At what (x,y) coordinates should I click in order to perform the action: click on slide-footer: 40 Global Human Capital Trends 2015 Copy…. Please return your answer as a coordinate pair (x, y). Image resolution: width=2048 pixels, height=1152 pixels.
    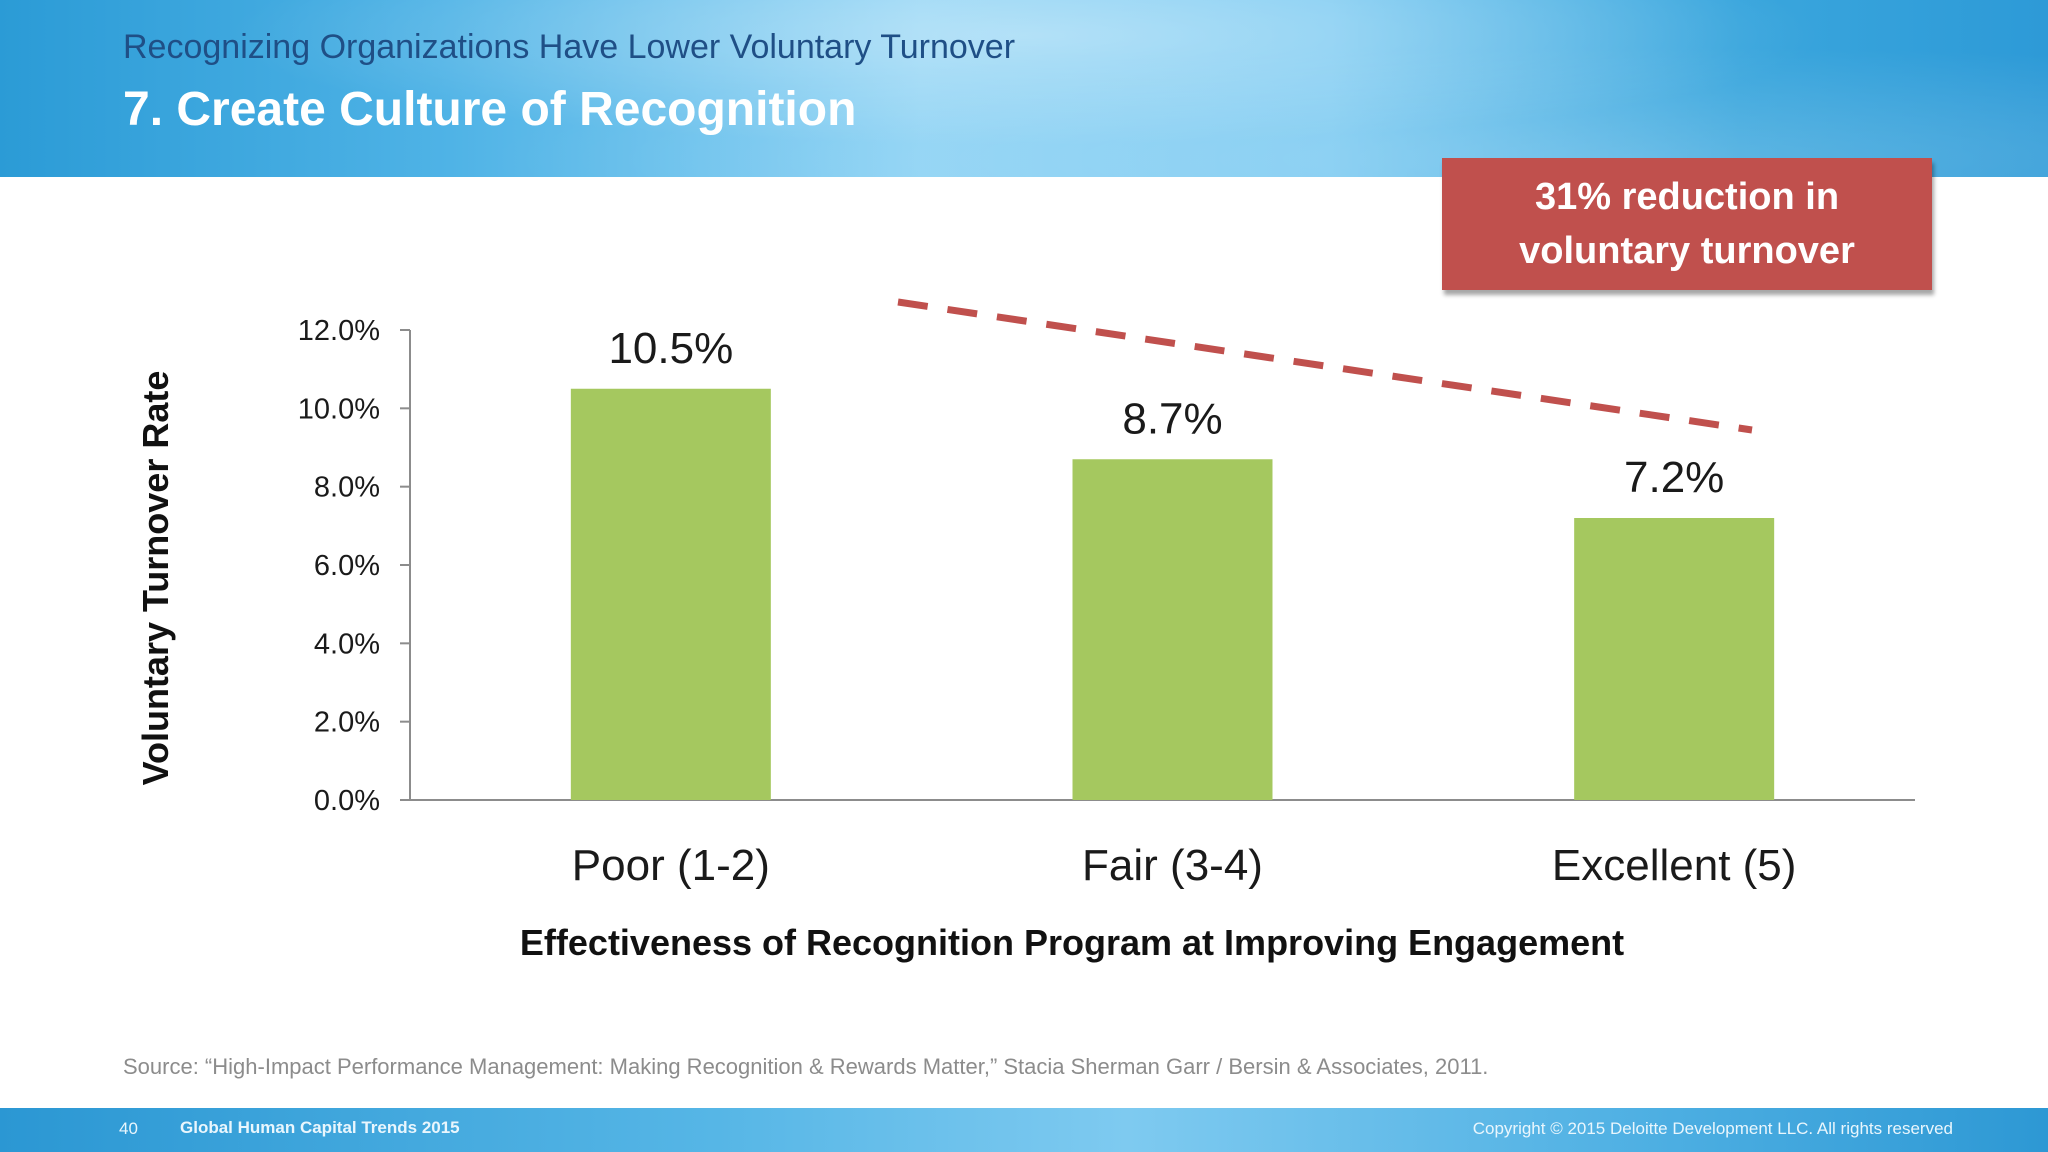
    Looking at the image, I should click on (1024, 1130).